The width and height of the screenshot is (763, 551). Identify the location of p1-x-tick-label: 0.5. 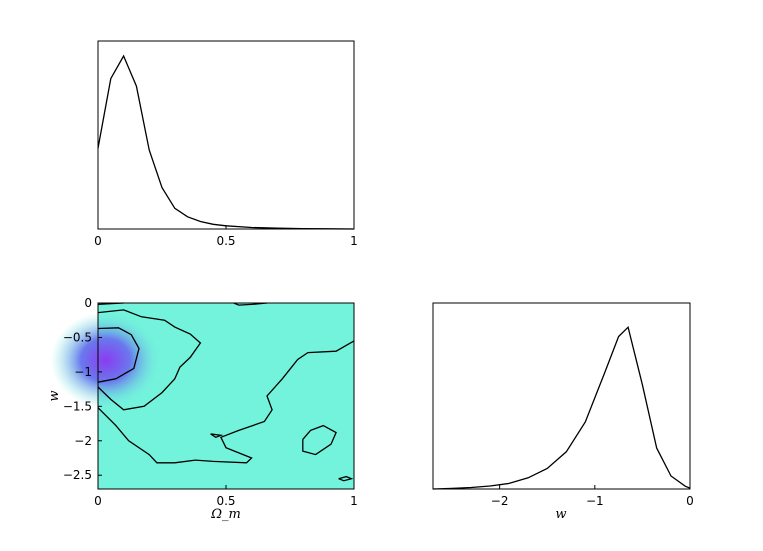
(225, 241).